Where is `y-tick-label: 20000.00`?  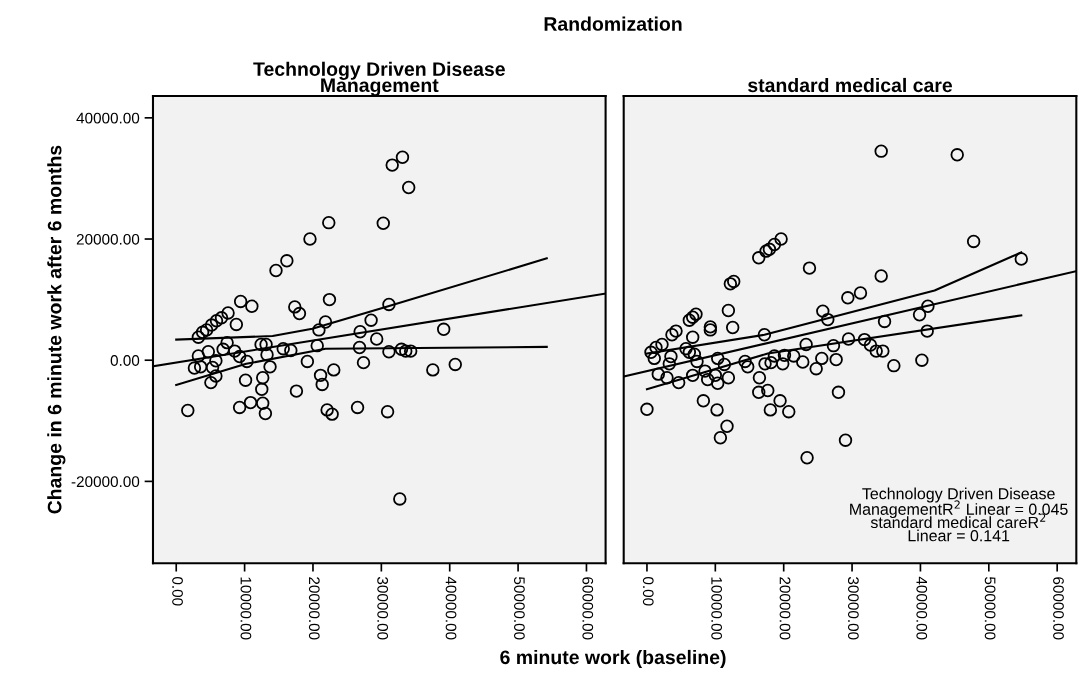 y-tick-label: 20000.00 is located at coordinates (108, 239).